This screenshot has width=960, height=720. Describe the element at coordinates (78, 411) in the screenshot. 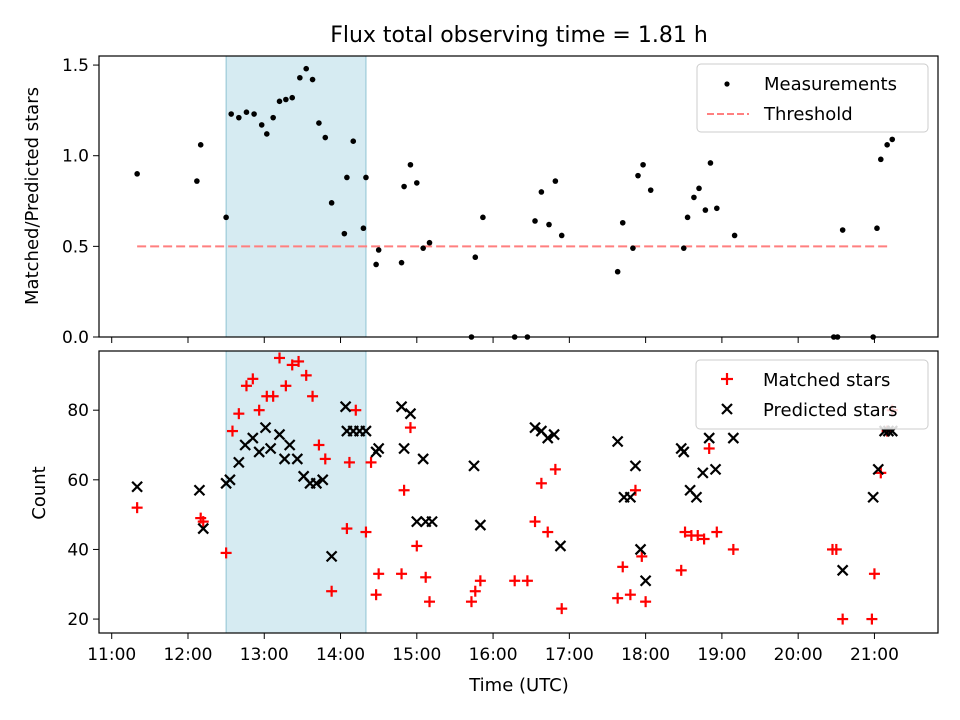

I see `count-y-tick-label: 80` at that location.